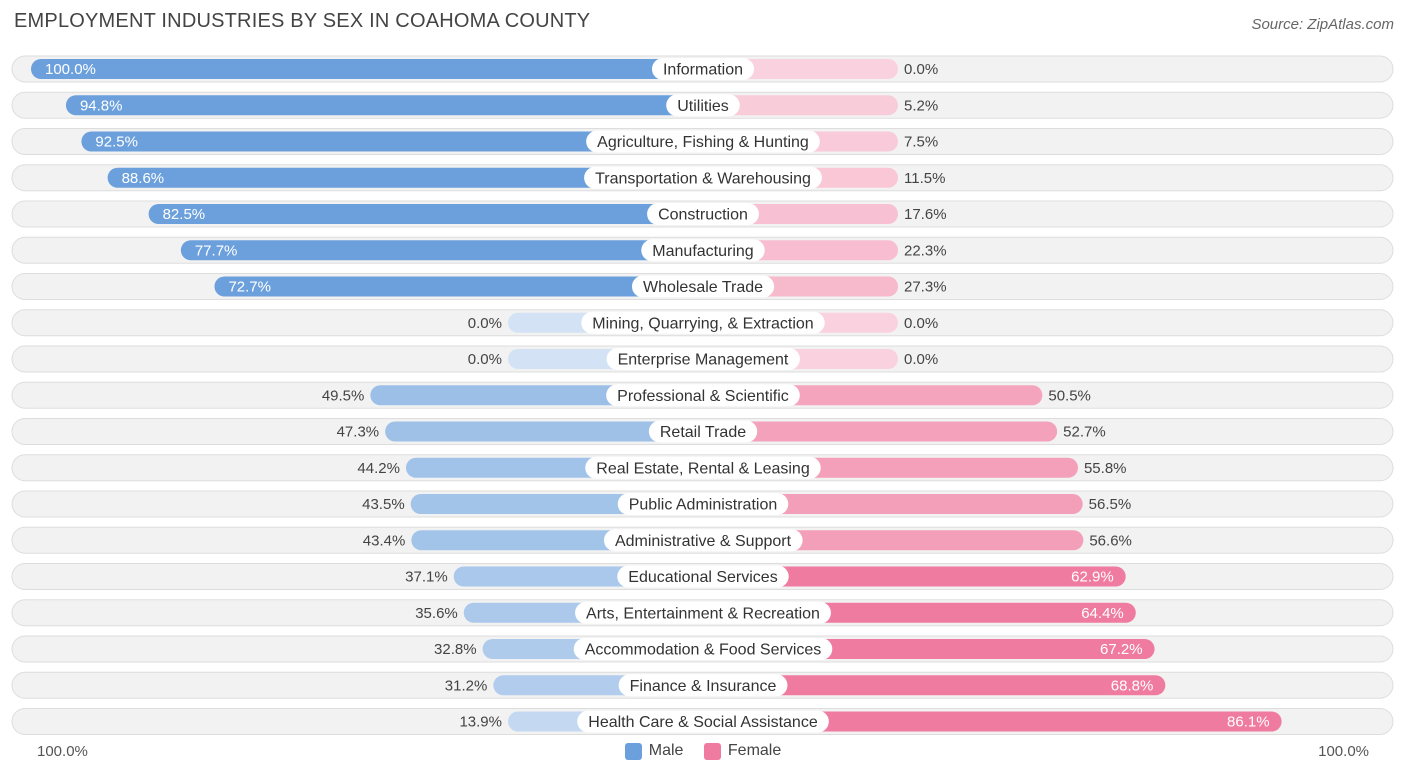 This screenshot has width=1406, height=777. I want to click on value-label-male: 13.9%, so click(480, 722).